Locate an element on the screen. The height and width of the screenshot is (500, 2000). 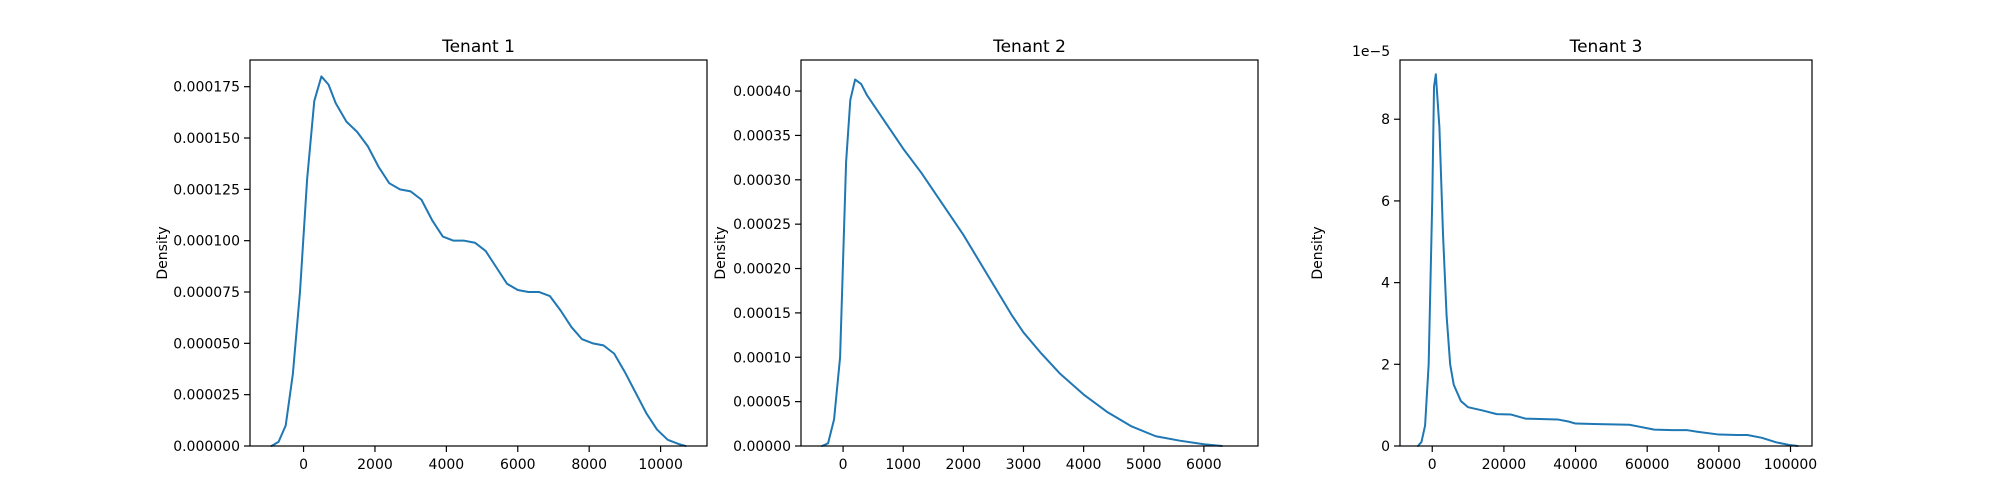
y-tick-label: 0.00035 is located at coordinates (762, 136).